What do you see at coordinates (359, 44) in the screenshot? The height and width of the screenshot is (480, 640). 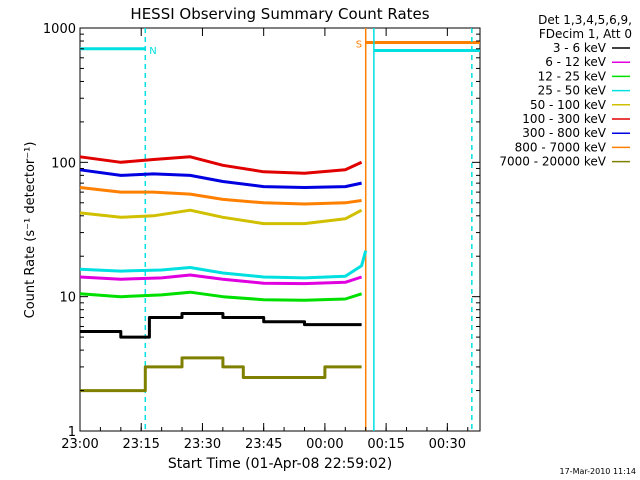 I see `flag-label: S` at bounding box center [359, 44].